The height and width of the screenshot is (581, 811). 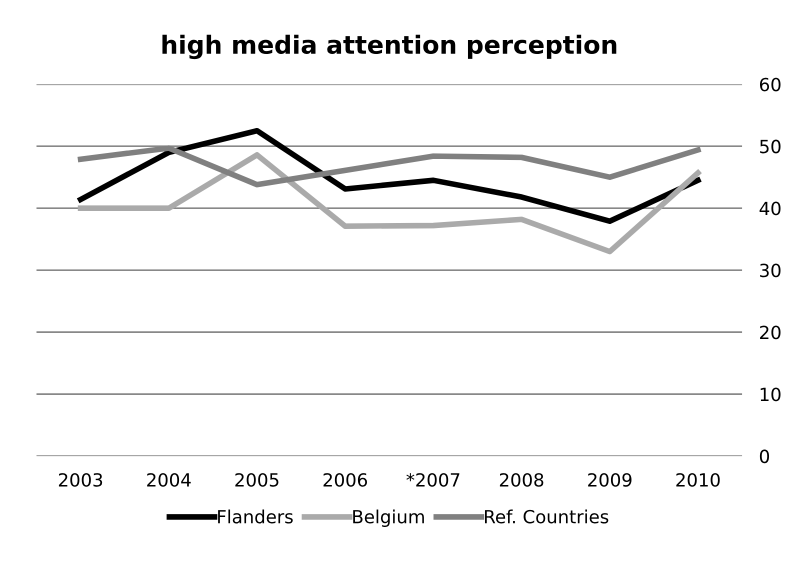 I want to click on y-tick-label: 30, so click(x=770, y=271).